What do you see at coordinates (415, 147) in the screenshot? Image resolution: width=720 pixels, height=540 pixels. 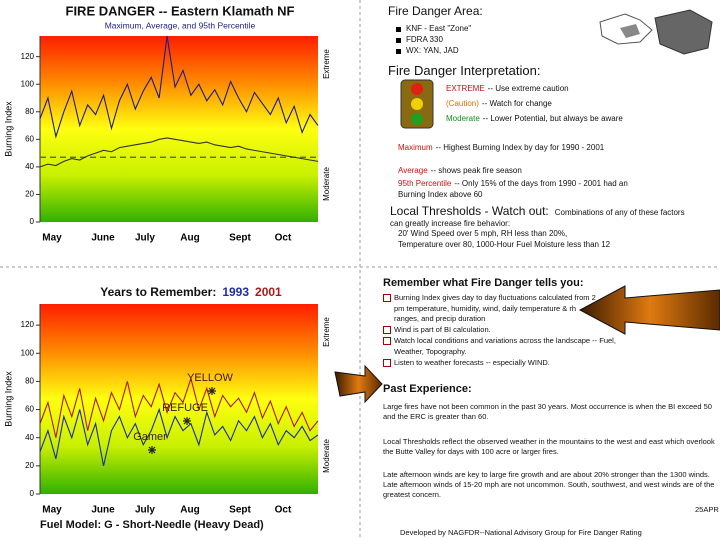 I see `definition-term: Maximum` at bounding box center [415, 147].